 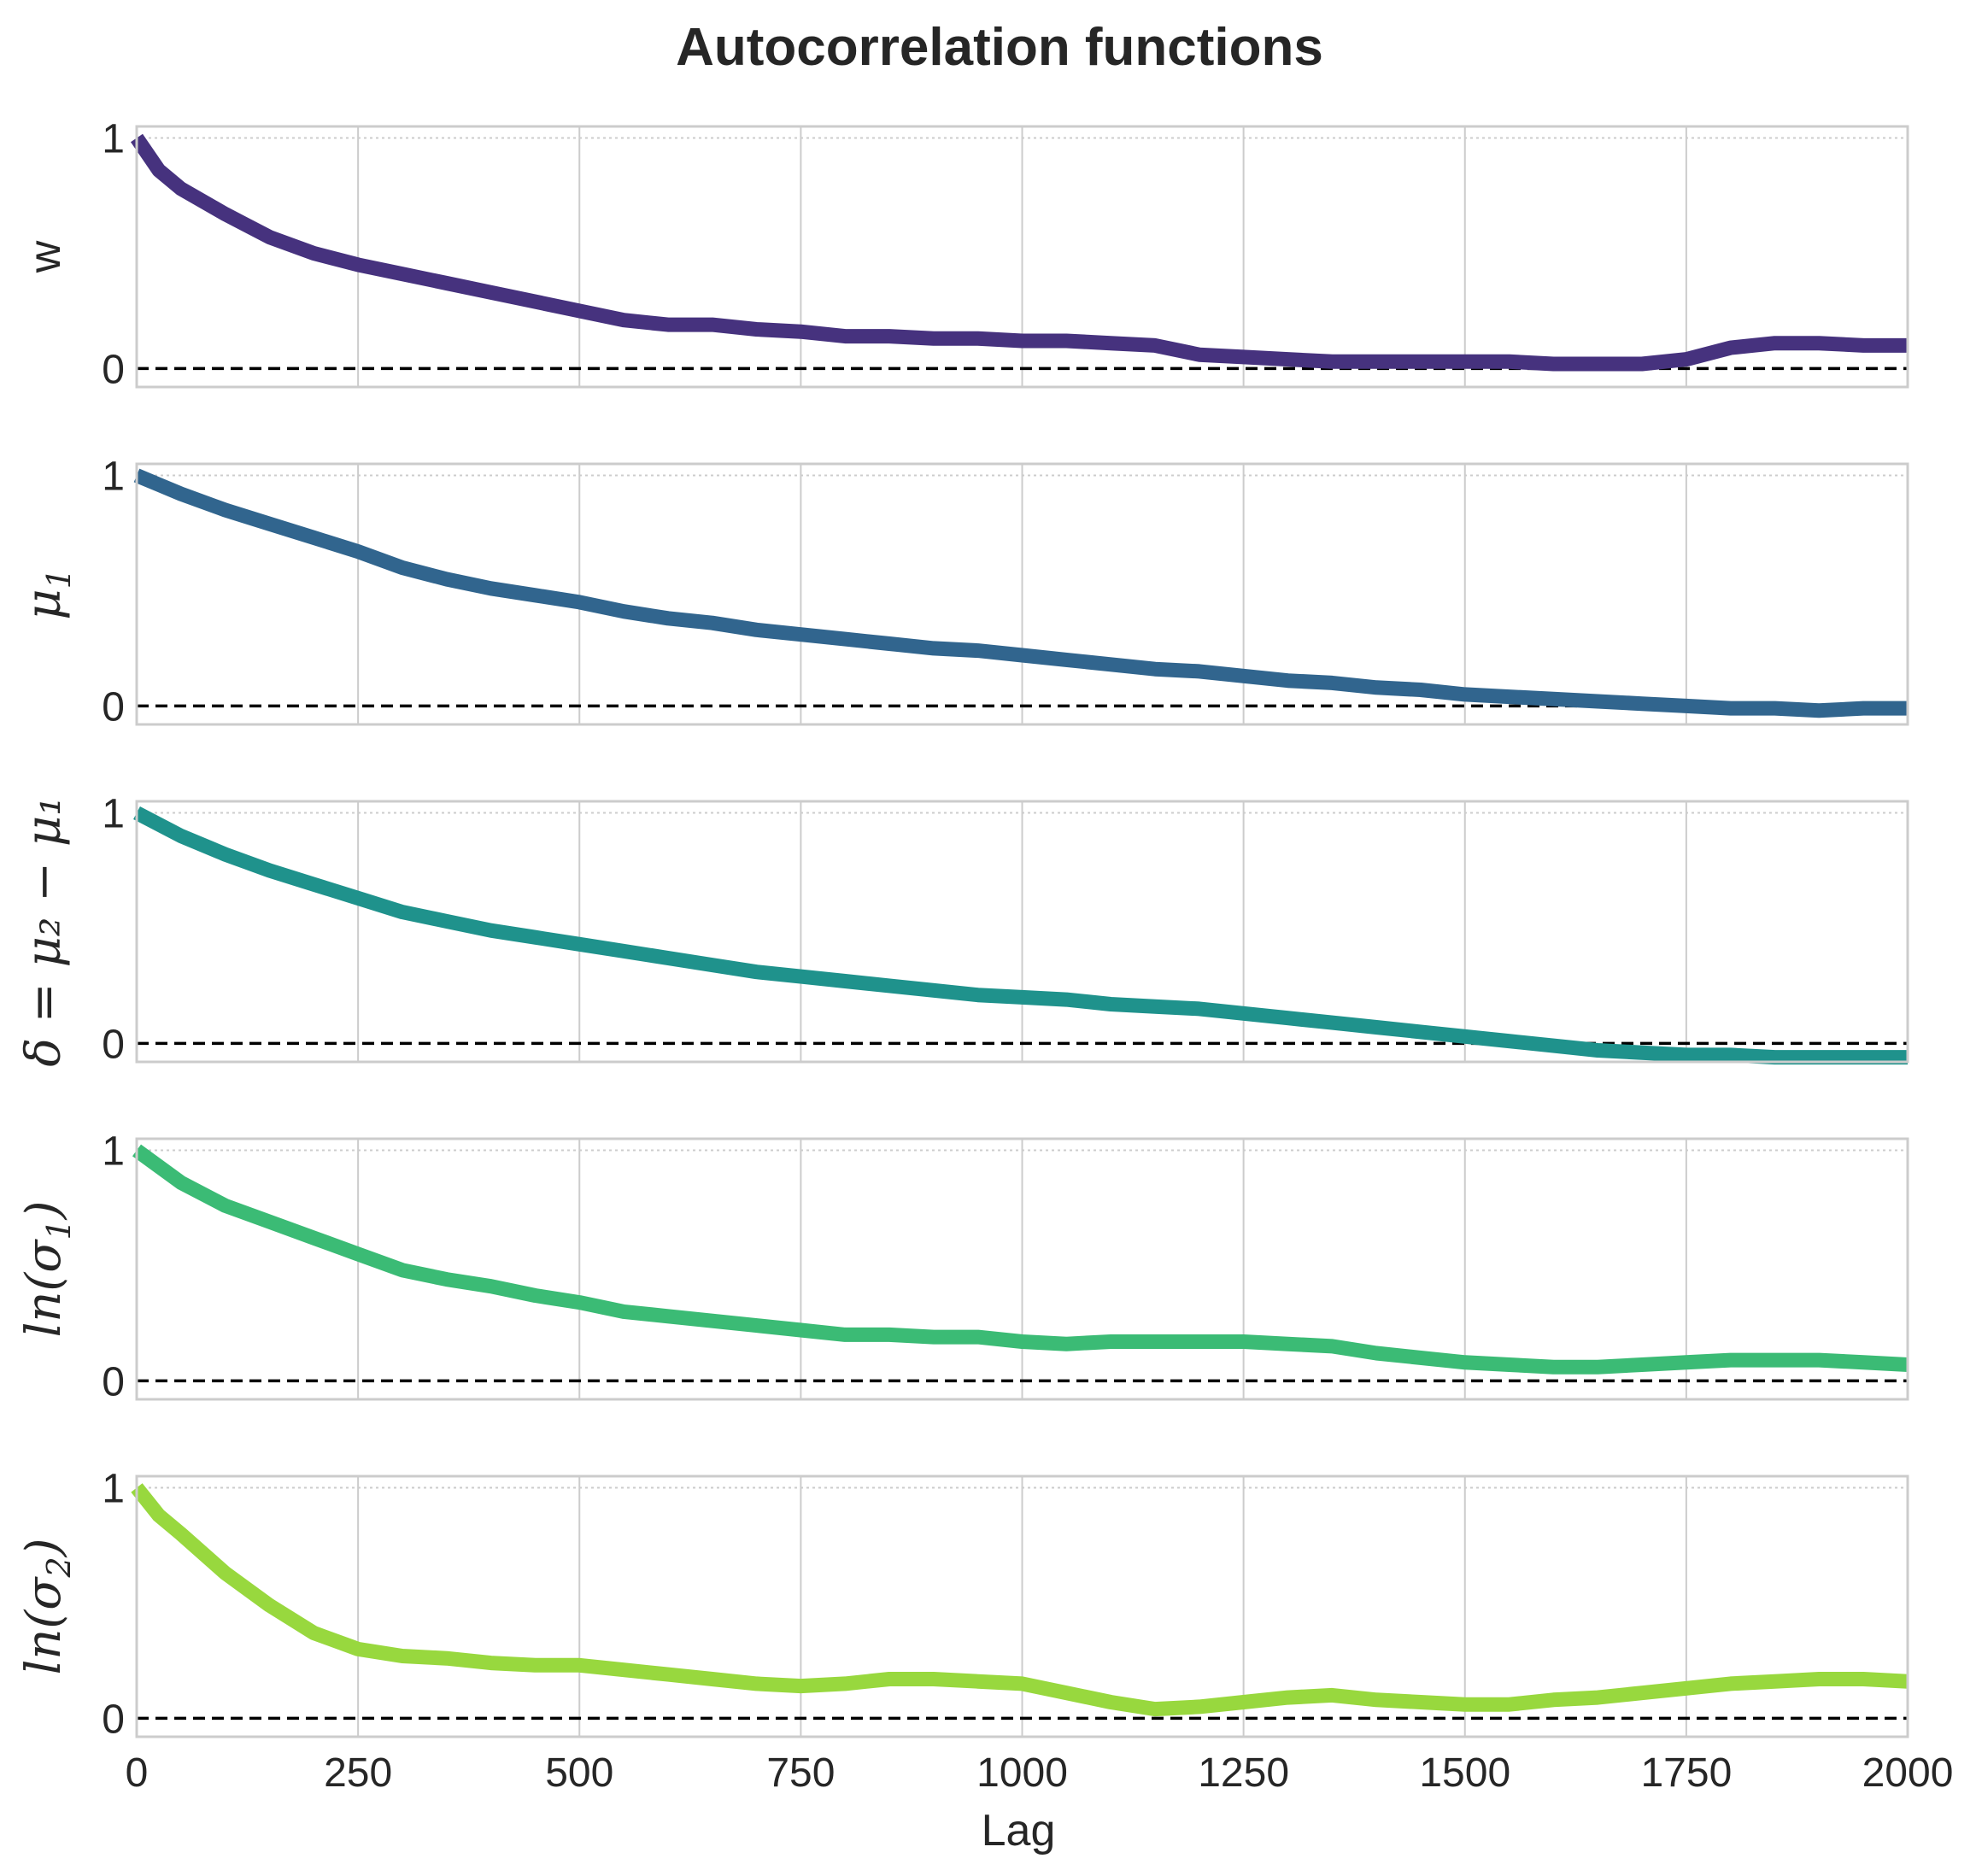 What do you see at coordinates (1022, 1773) in the screenshot?
I see `x-tick-label: 1000` at bounding box center [1022, 1773].